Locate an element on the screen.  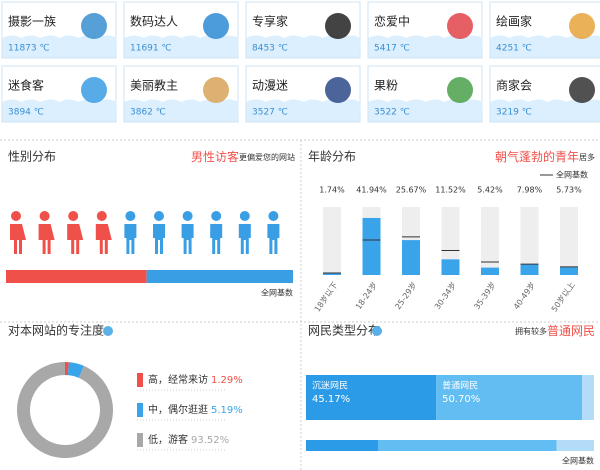
tag-label: 果粉 is located at coordinates (386, 86).